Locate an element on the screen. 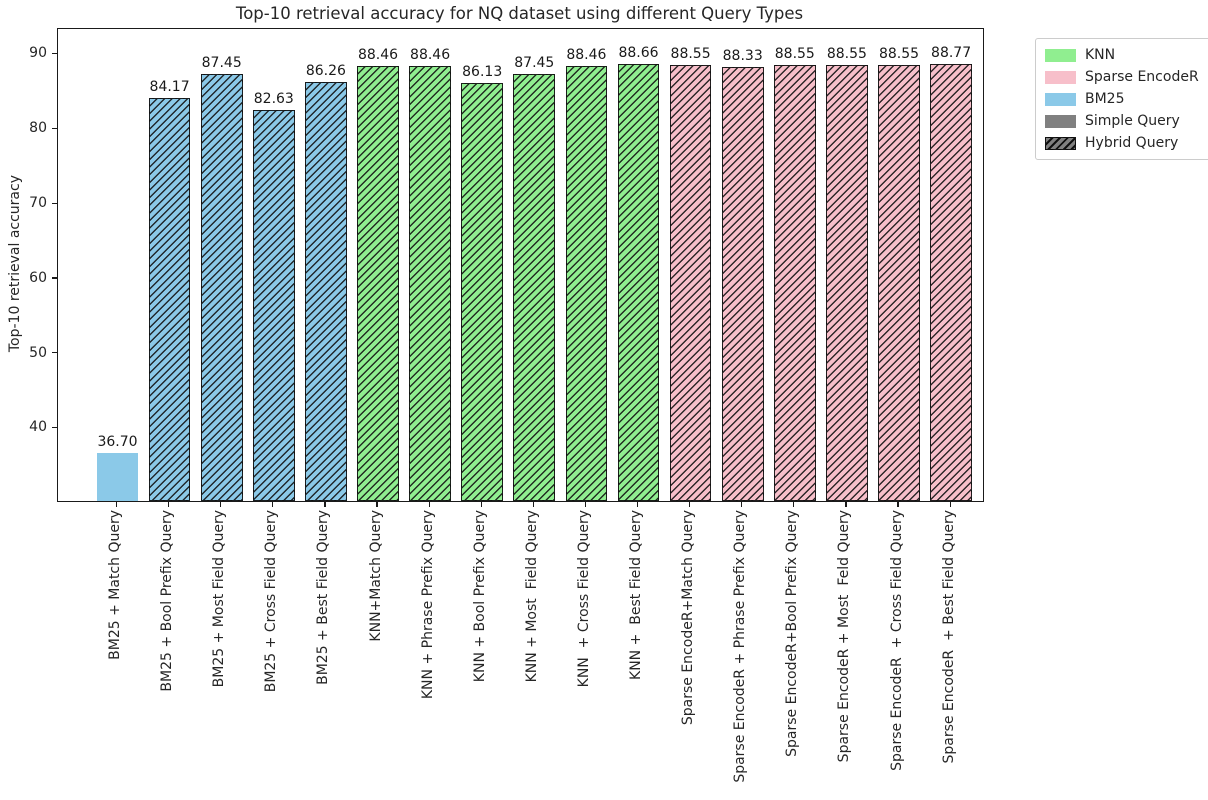 The height and width of the screenshot is (800, 1208). bar-value-label: 82.63 is located at coordinates (273, 98).